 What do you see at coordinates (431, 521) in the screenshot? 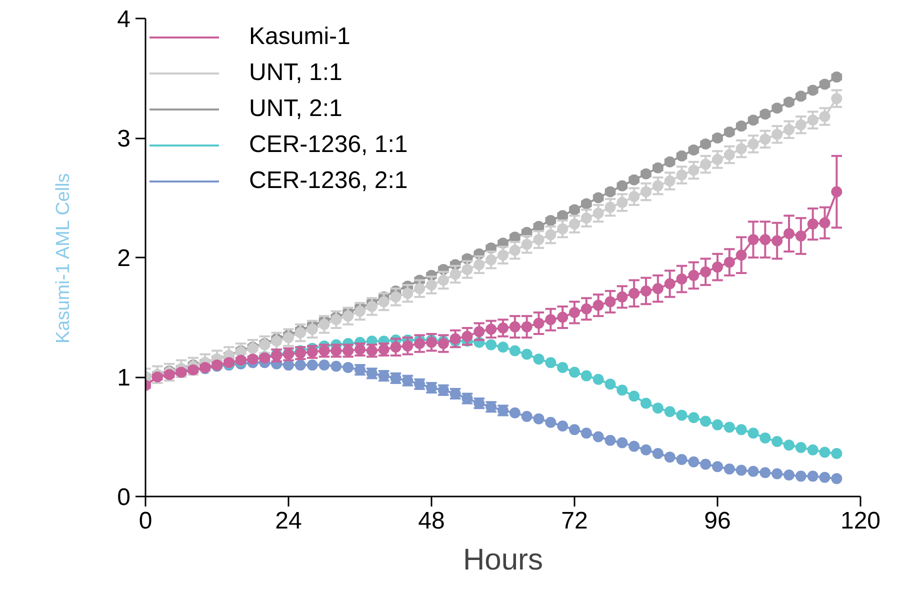
I see `x-tick-label: 48` at bounding box center [431, 521].